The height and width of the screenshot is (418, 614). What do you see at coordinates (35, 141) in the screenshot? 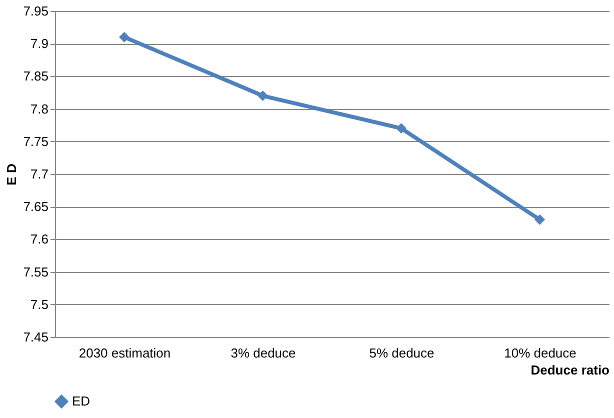
I see `y-tick-label: 7.75` at bounding box center [35, 141].